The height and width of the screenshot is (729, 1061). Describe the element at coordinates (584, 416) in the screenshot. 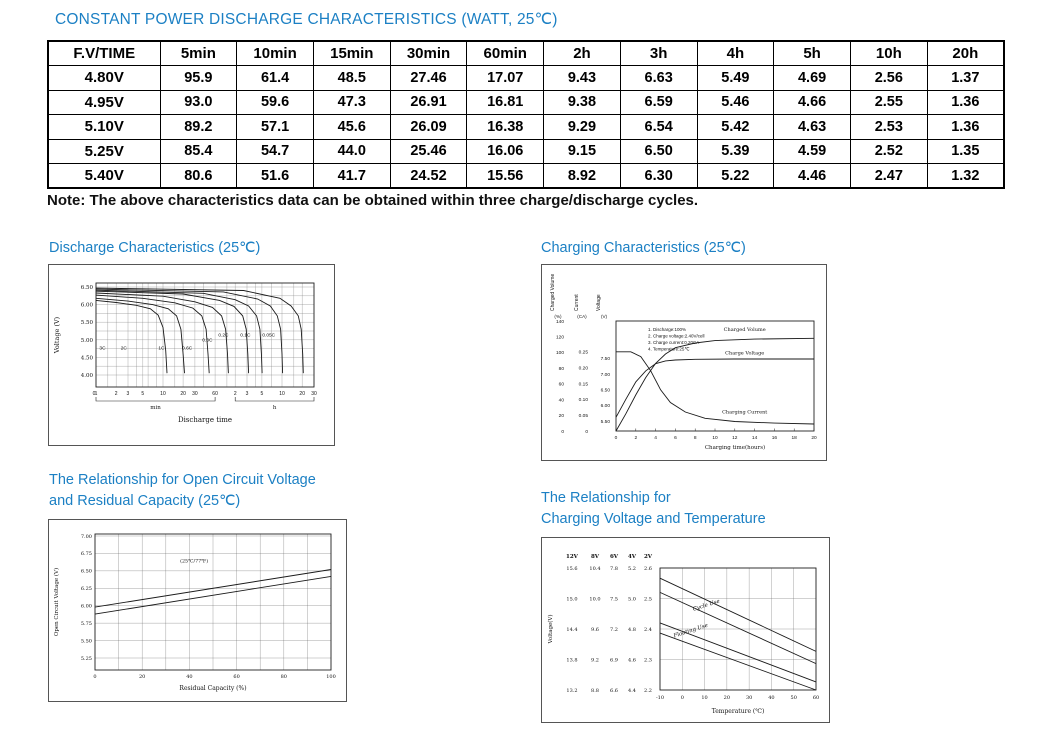

I see `current-tick: 0.05` at that location.